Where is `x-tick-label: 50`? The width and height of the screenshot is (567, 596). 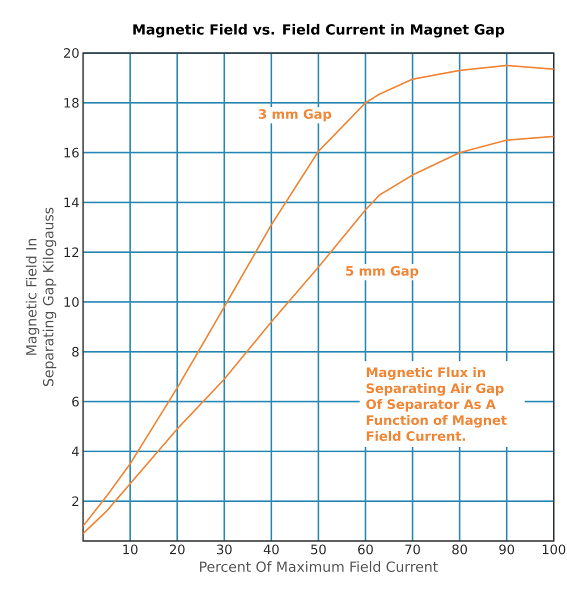 x-tick-label: 50 is located at coordinates (318, 549).